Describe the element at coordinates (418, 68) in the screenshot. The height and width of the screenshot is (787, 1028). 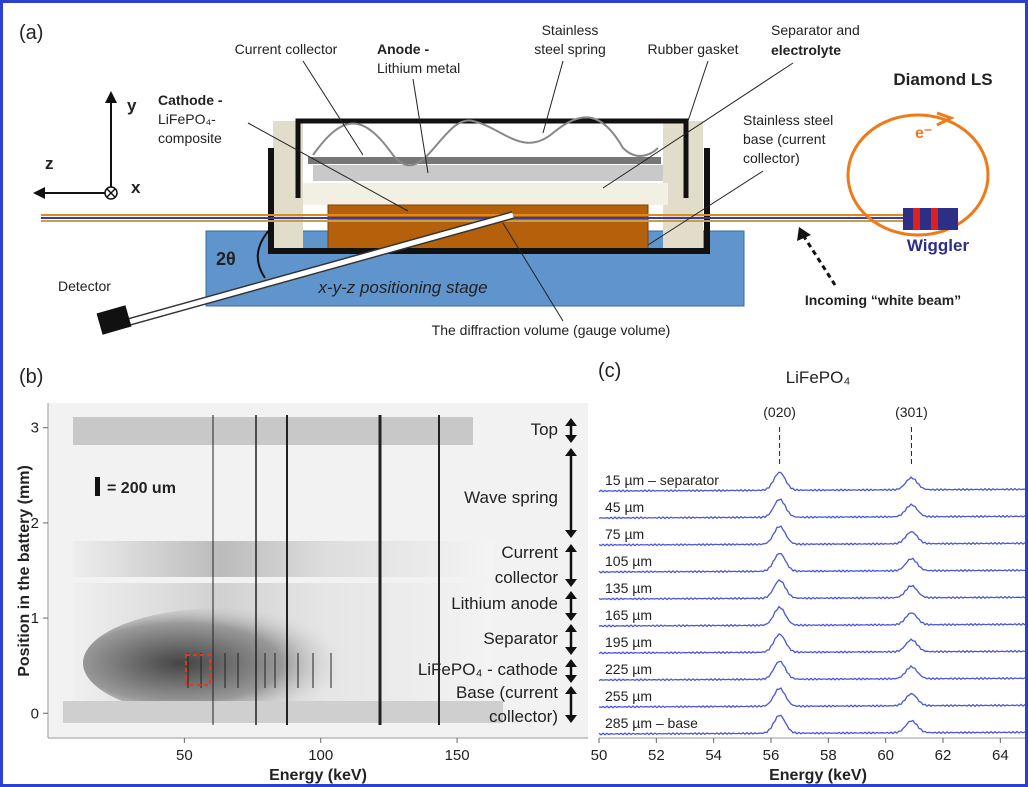
I see `part-label: Lithium metal` at that location.